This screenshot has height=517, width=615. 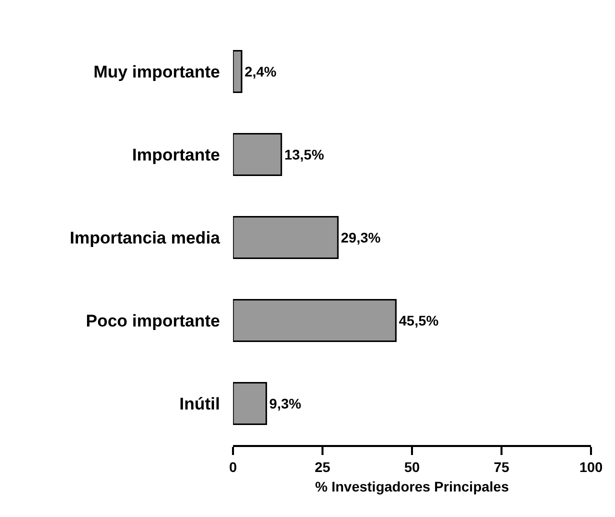 What do you see at coordinates (304, 154) in the screenshot?
I see `data-label: 13,5%` at bounding box center [304, 154].